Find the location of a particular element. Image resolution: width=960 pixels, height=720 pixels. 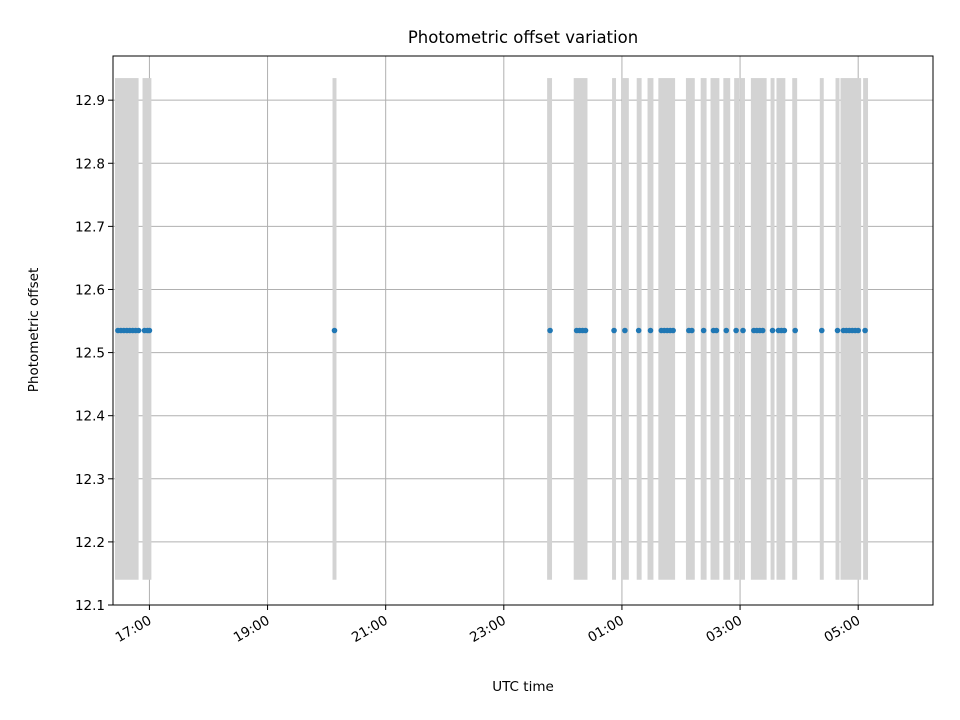

y-axis-ticks: 12.1 12.2 12.3 12.4 12.5 12.6 12.7 12.8 12.9 is located at coordinates (94, 353).